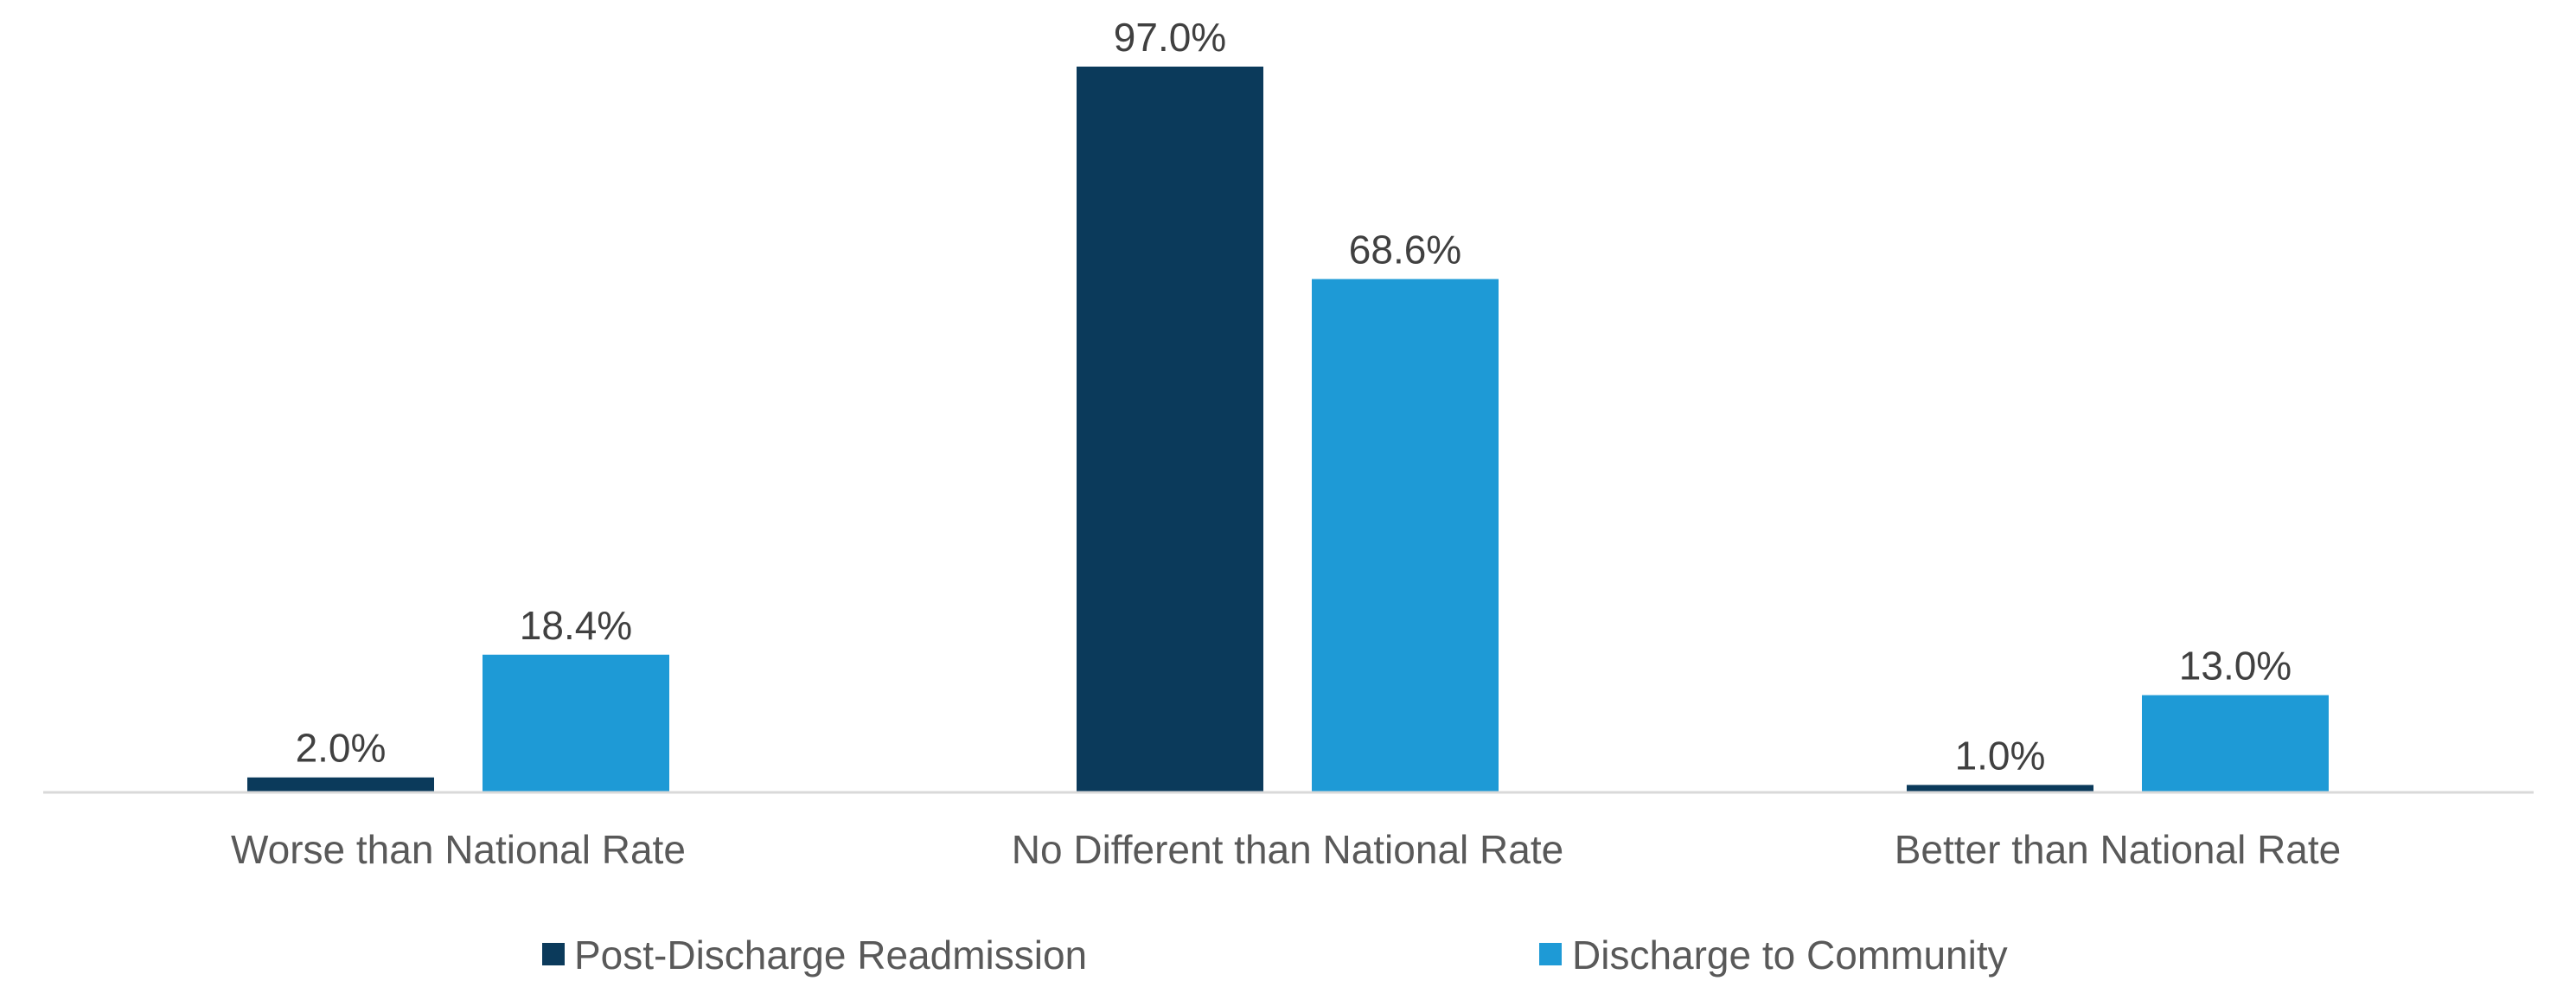  I want to click on x-tick-label-0: Worse than National Rate, so click(458, 849).